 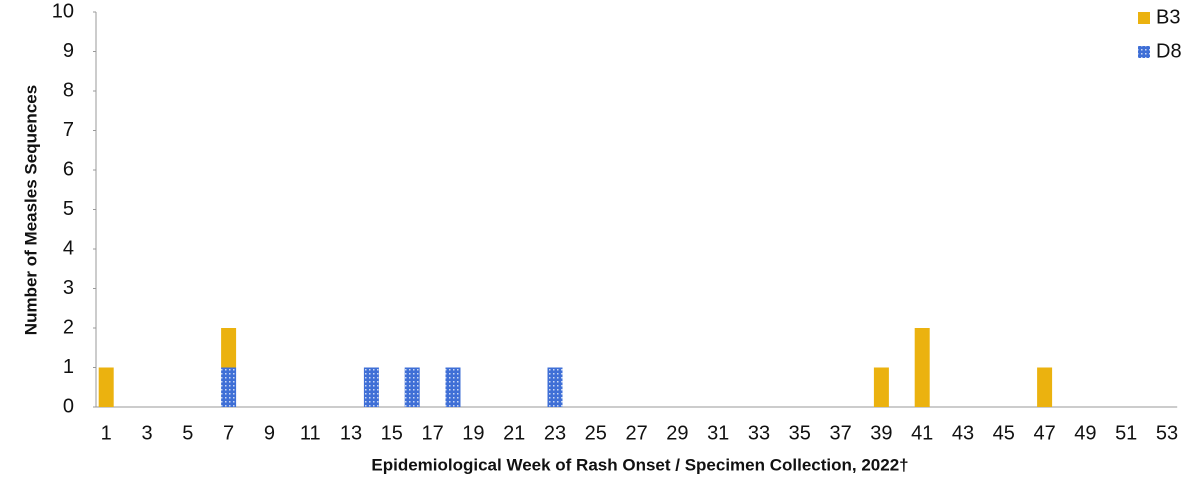 What do you see at coordinates (269, 433) in the screenshot?
I see `x-tick-label: 9` at bounding box center [269, 433].